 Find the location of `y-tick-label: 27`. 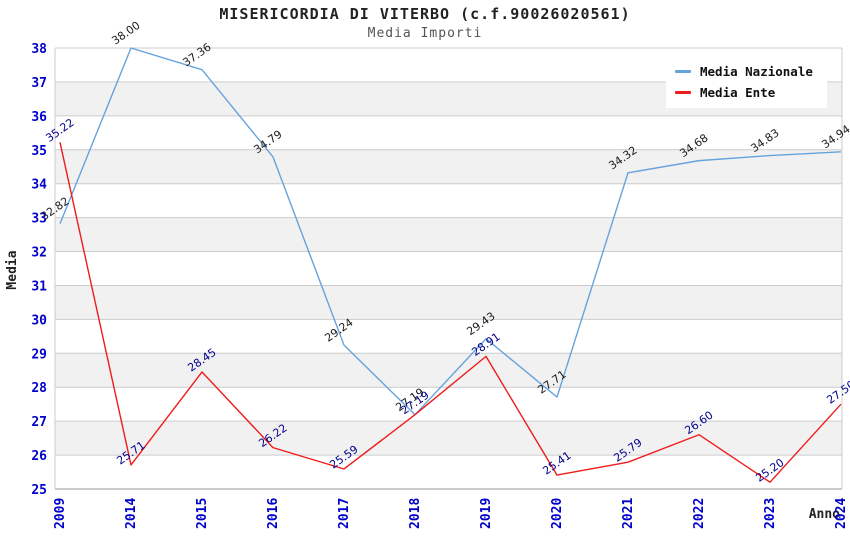

y-tick-label: 27 is located at coordinates (39, 422).